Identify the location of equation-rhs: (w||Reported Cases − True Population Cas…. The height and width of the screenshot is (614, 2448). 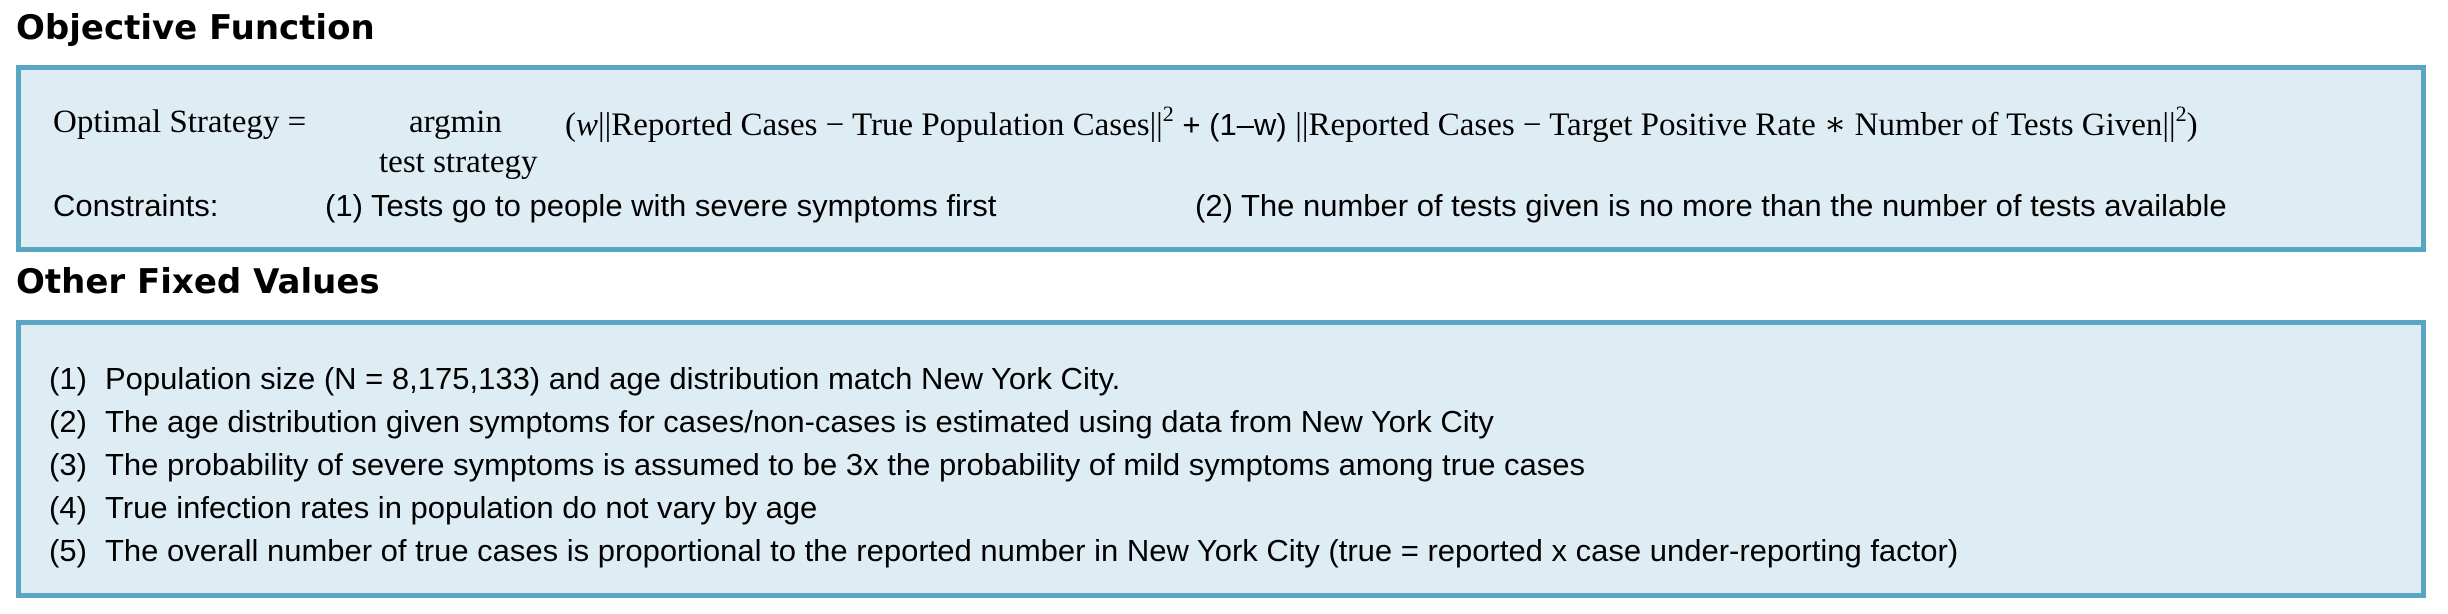
(1381, 122).